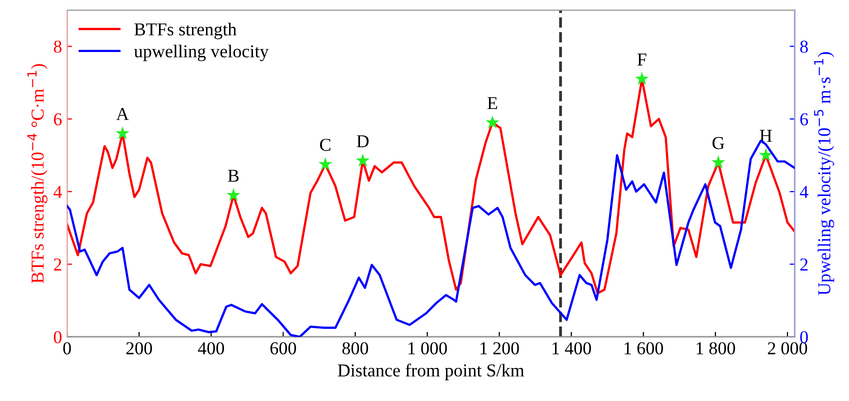 Image resolution: width=849 pixels, height=401 pixels. I want to click on data-label: G, so click(718, 143).